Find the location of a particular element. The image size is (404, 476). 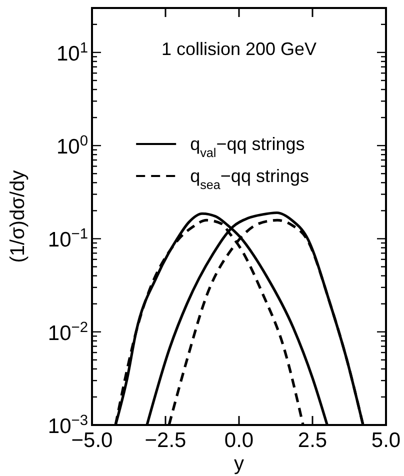

y-axis-title: (1/σ)dσ/dy is located at coordinates (18, 216).